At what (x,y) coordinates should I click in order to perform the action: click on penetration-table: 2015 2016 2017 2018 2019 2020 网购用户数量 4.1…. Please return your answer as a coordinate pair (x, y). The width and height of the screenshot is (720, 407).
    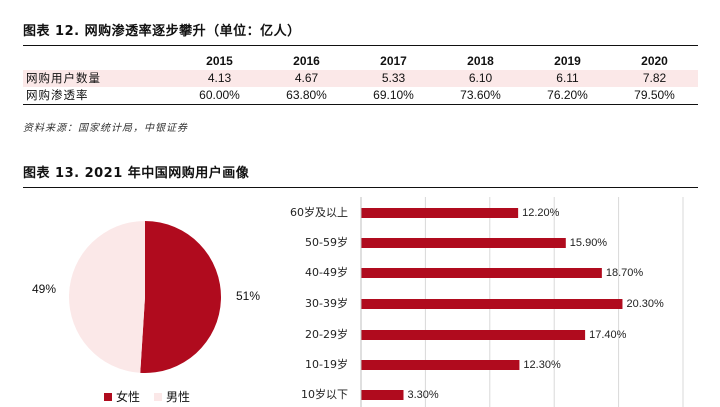
    Looking at the image, I should click on (360, 79).